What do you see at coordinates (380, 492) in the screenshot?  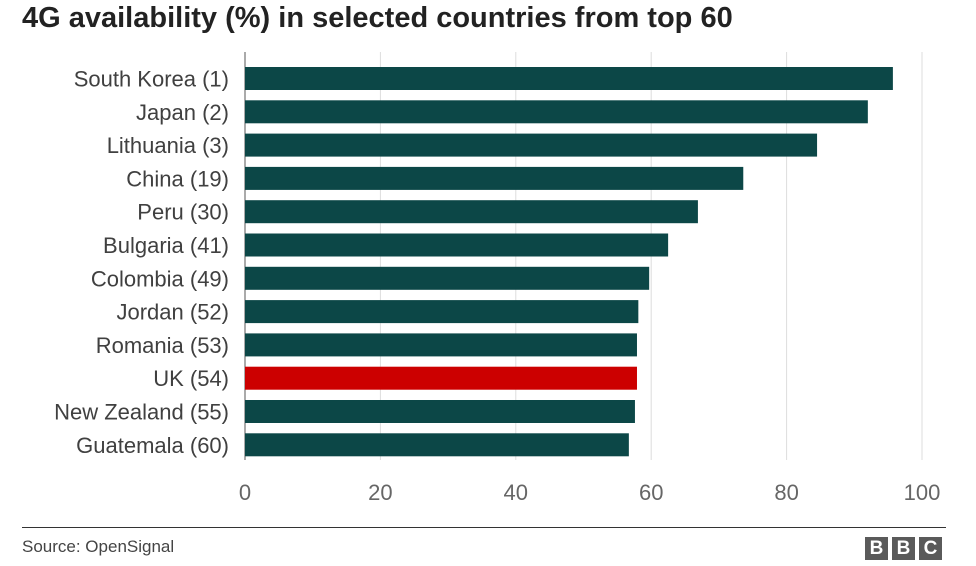 I see `x-tick-label: 20` at bounding box center [380, 492].